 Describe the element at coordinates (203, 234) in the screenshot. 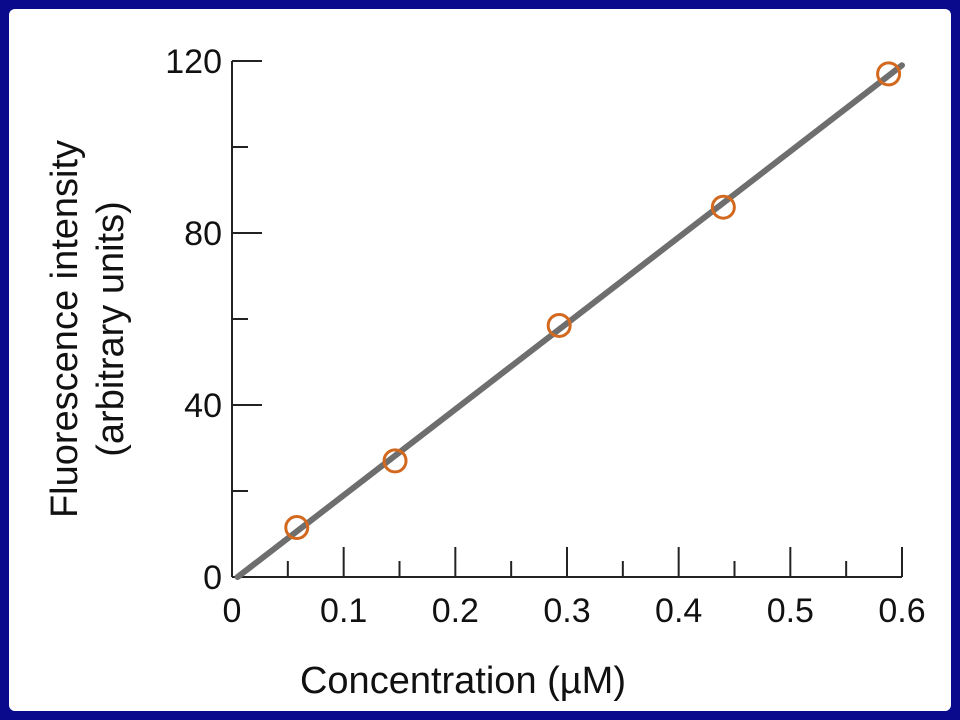

I see `y-tick-label: 80` at that location.